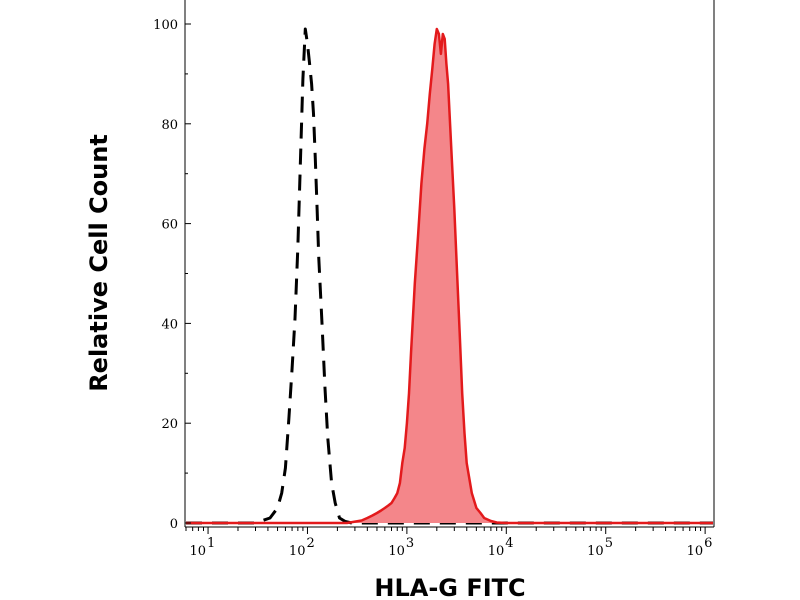  What do you see at coordinates (169, 225) in the screenshot?
I see `y-tick-label: 60` at bounding box center [169, 225].